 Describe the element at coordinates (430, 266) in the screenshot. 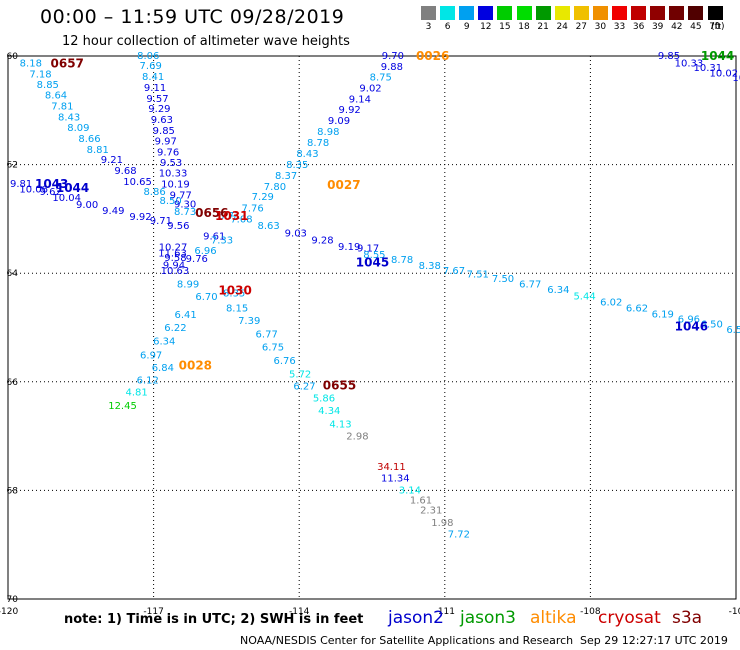

I see `swh-value-label: 8.38` at that location.